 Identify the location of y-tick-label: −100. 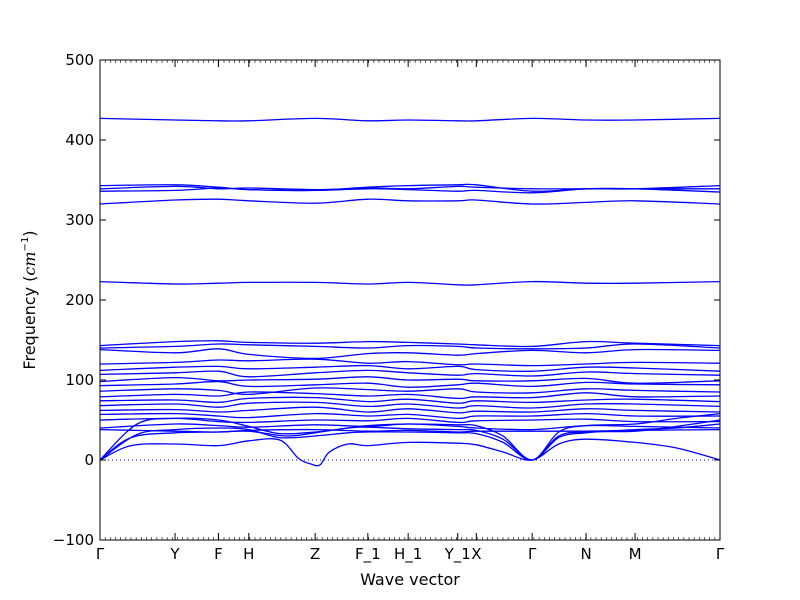
(73, 540).